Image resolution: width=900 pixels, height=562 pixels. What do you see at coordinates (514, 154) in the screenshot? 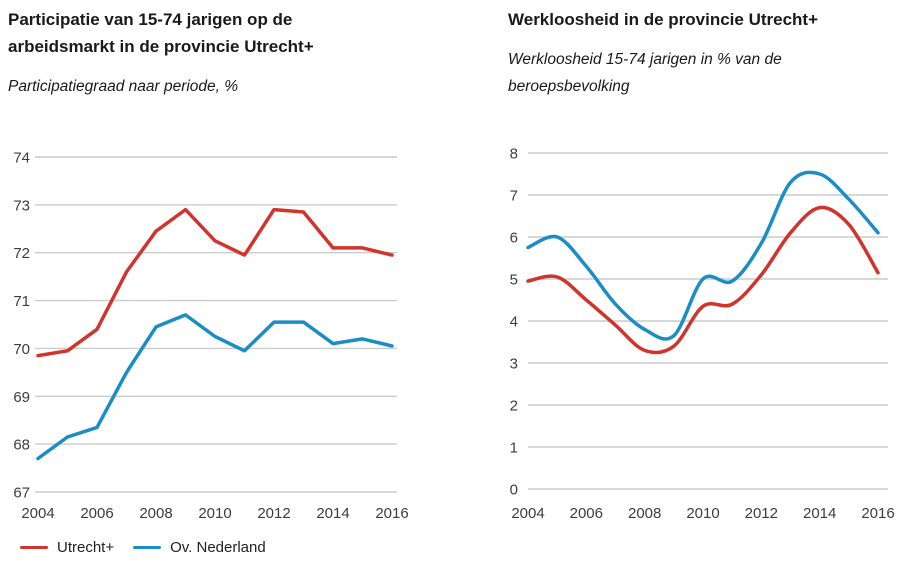
I see `y-tick-label-8: 8` at bounding box center [514, 154].